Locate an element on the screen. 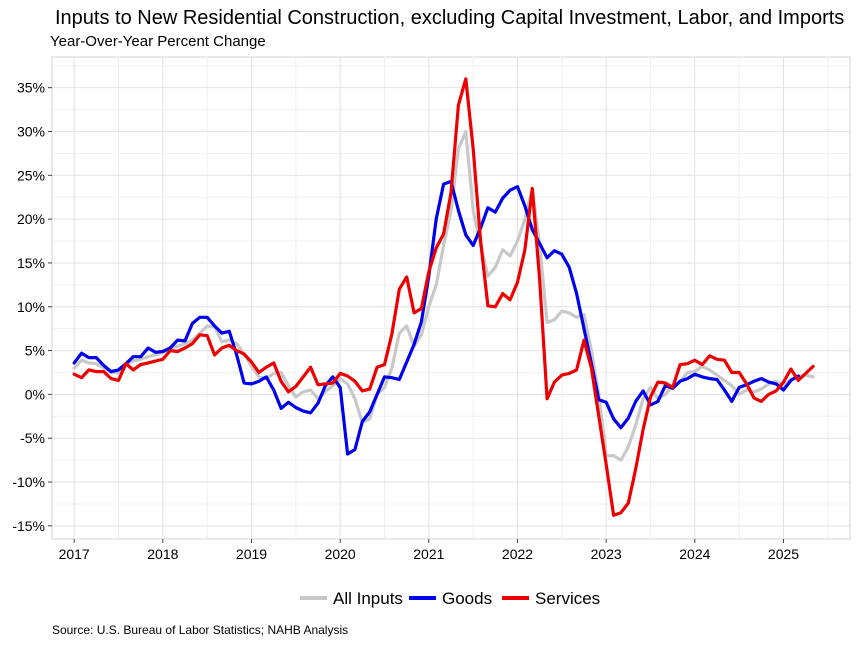  legend-label-services: Services is located at coordinates (567, 598).